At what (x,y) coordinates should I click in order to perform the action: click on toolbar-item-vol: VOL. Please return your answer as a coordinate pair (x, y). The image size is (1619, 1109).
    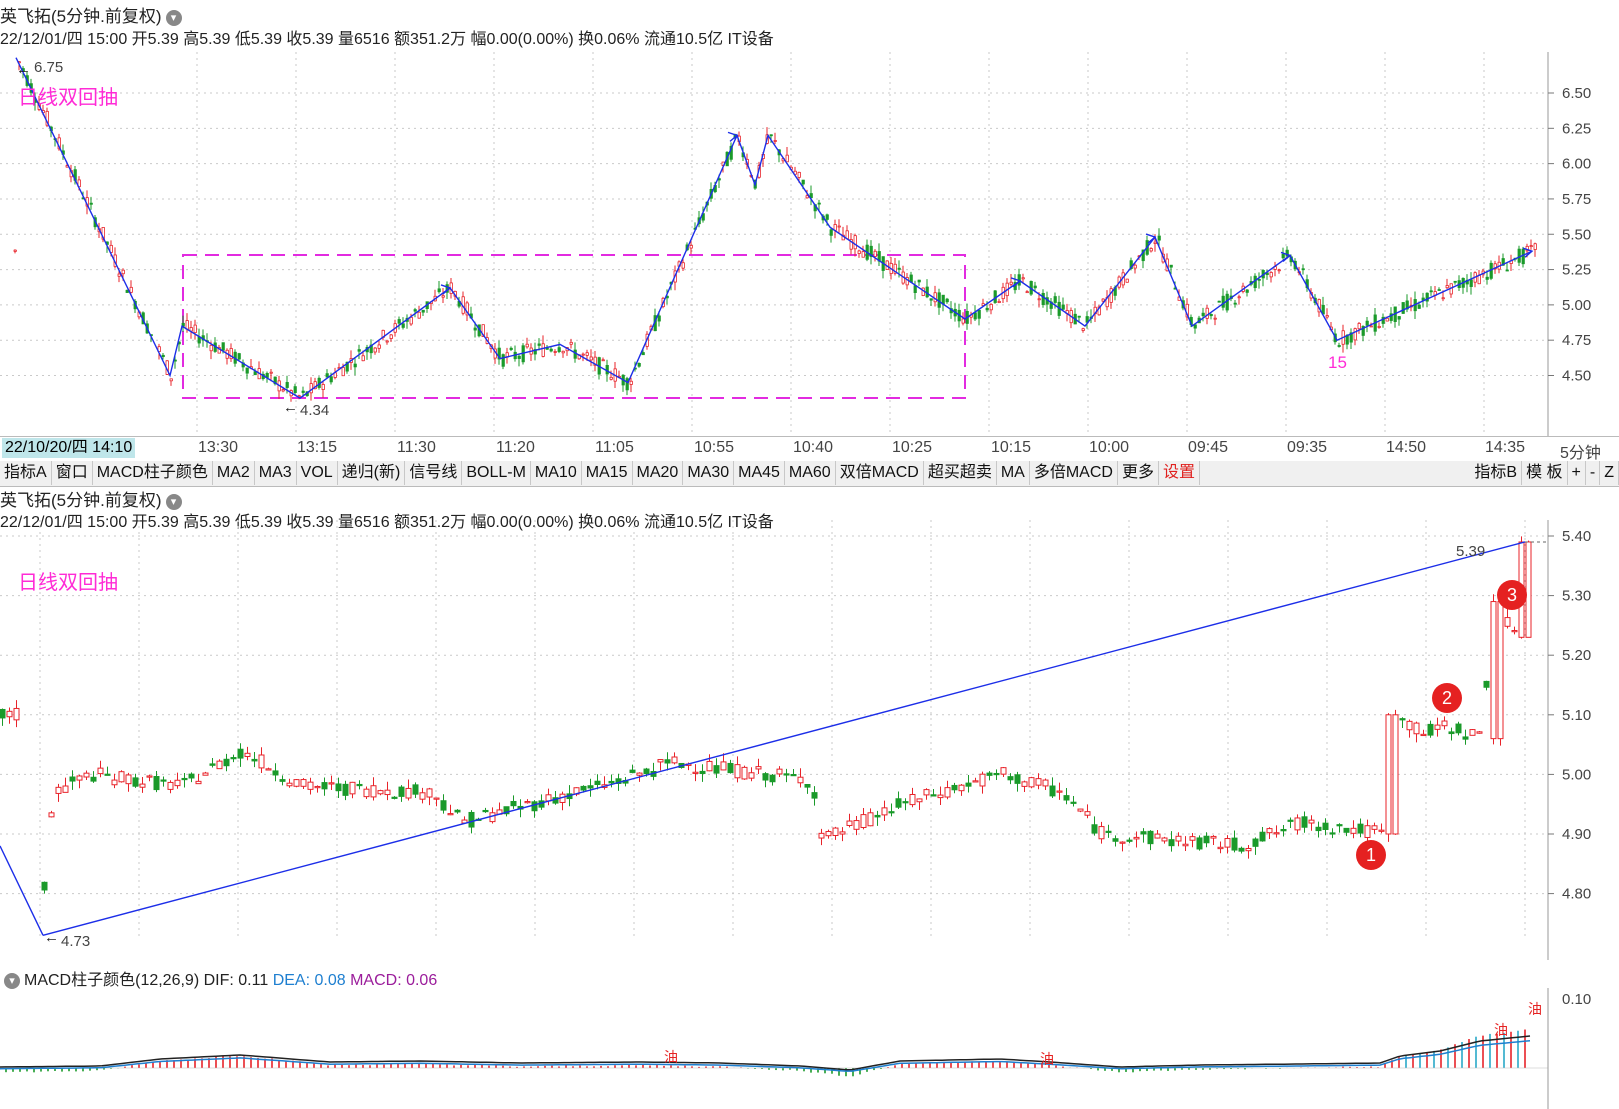
    Looking at the image, I should click on (317, 473).